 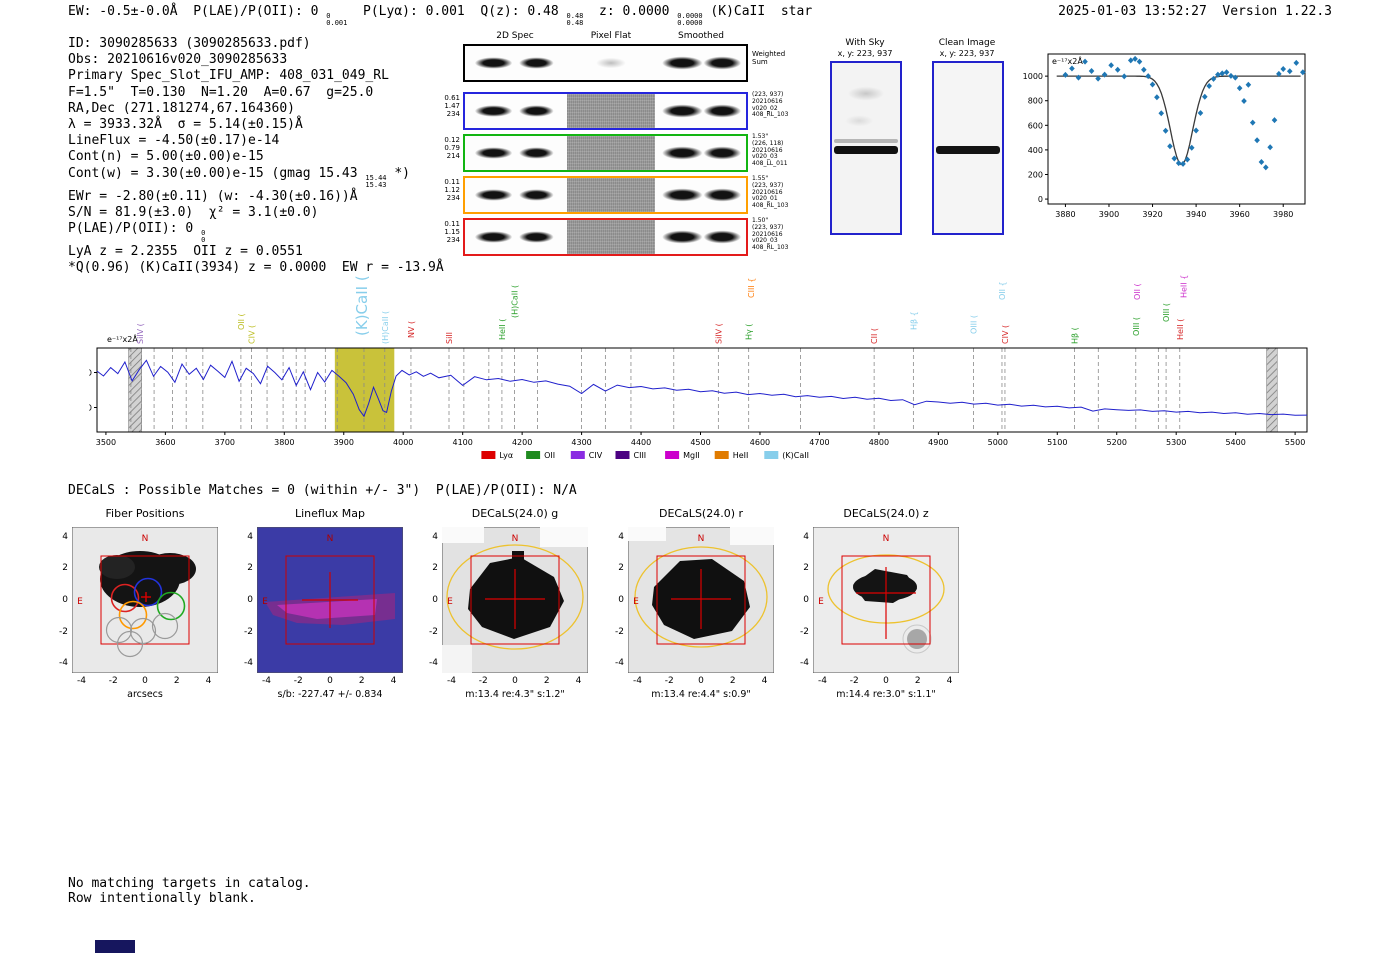 What do you see at coordinates (166, 157) in the screenshot?
I see `text-segment: Cont(n) = 5.00(±0.00)e-15` at bounding box center [166, 157].